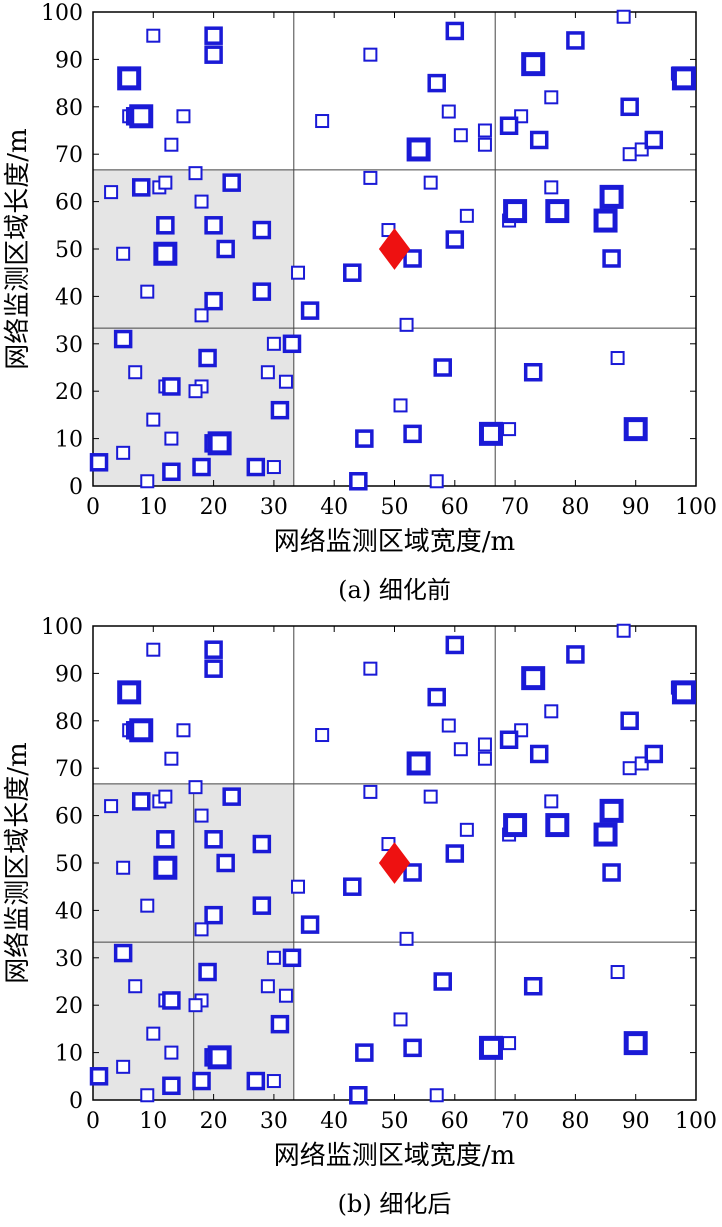 The height and width of the screenshot is (1227, 722). What do you see at coordinates (394, 542) in the screenshot?
I see `chart-a-xlabel: 网络监测区域宽度/m` at bounding box center [394, 542].